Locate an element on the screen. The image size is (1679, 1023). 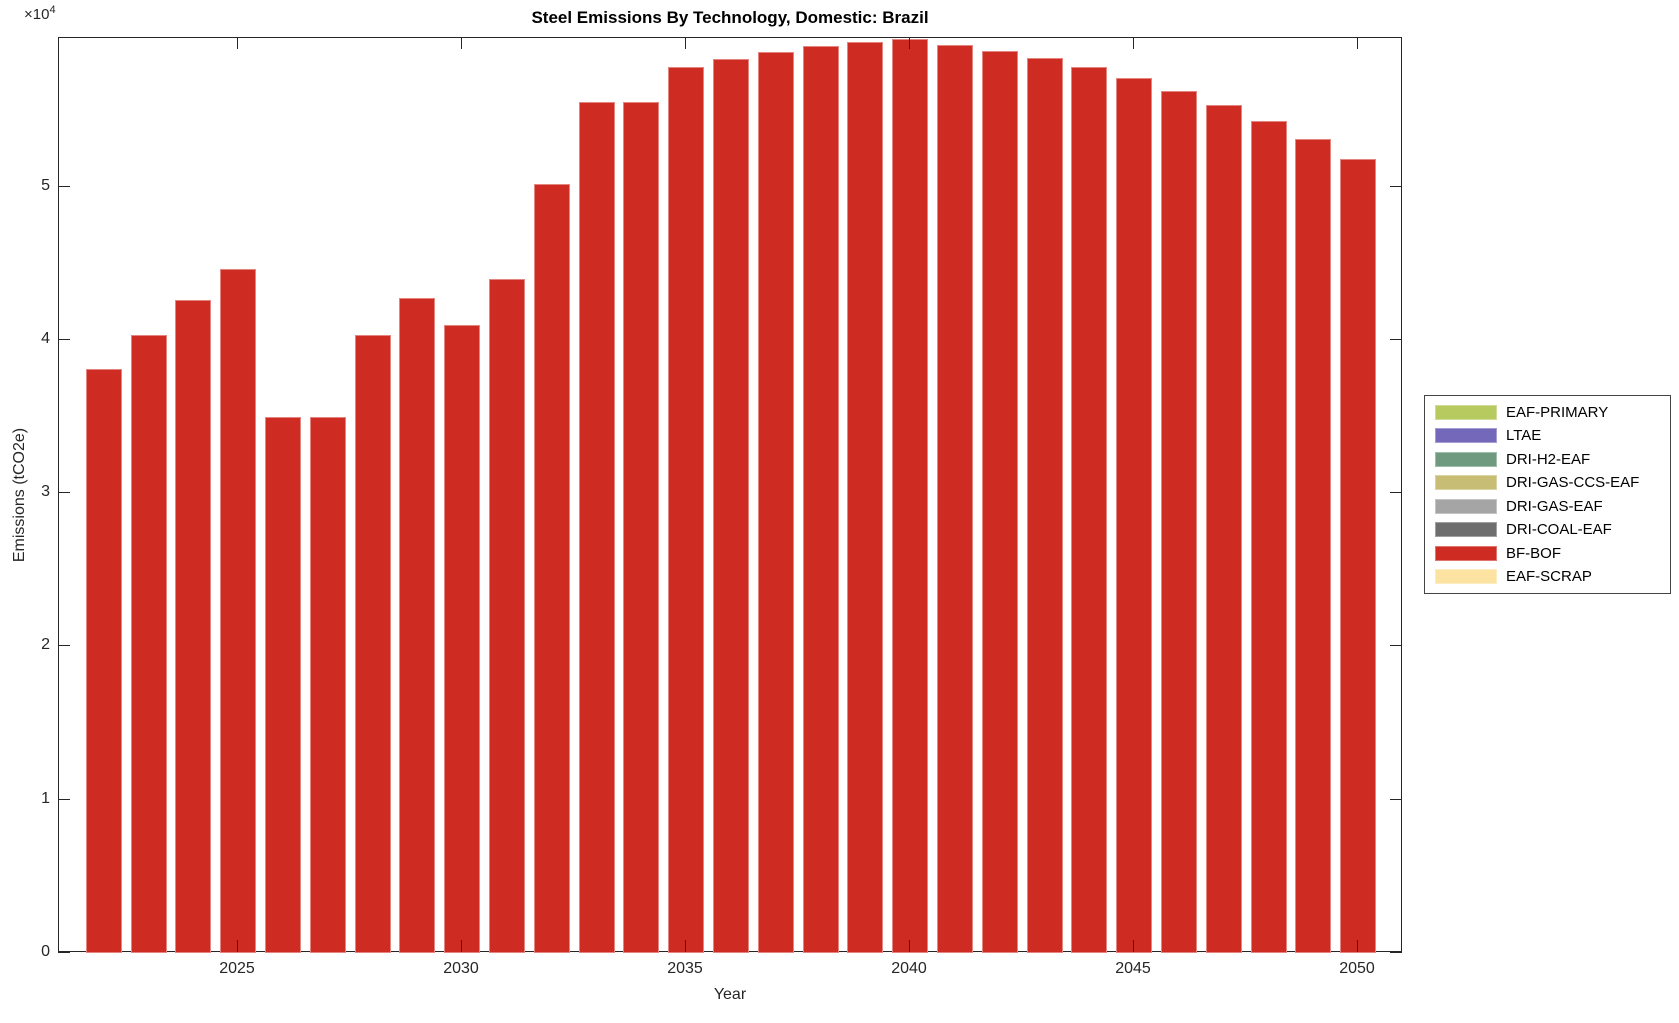
bar-2037 is located at coordinates (775, 502).